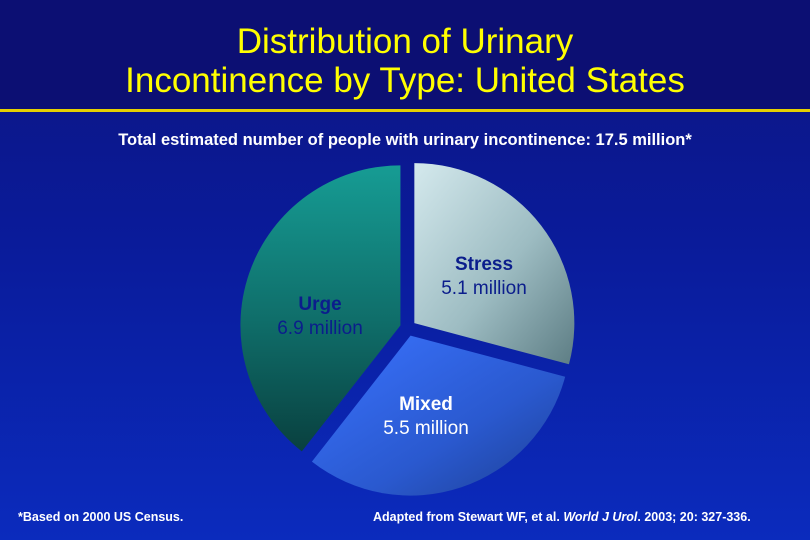 The height and width of the screenshot is (540, 810). I want to click on slice-value-urge: 6.9 million, so click(320, 328).